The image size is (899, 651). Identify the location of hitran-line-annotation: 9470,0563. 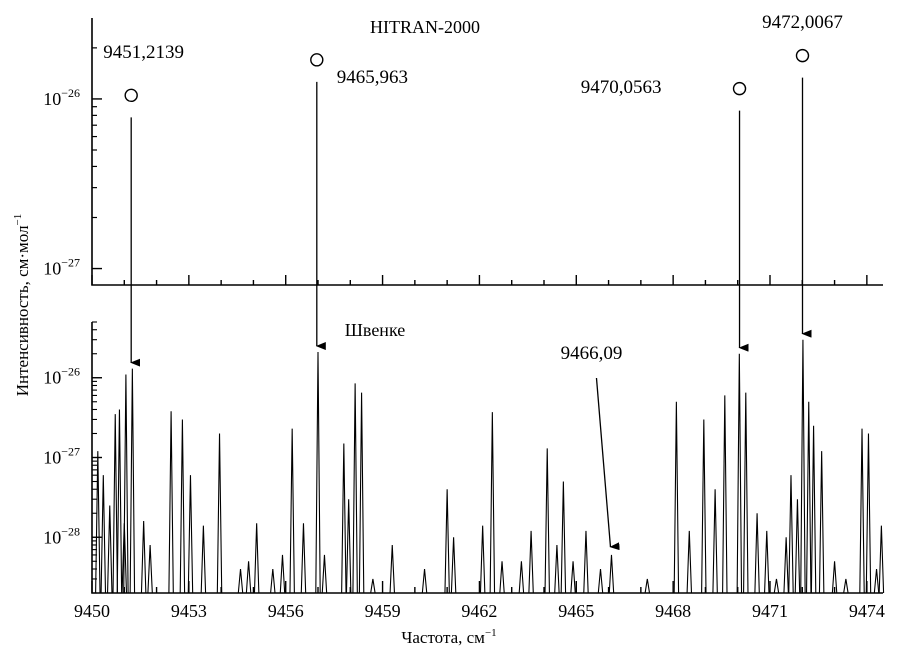
(621, 87).